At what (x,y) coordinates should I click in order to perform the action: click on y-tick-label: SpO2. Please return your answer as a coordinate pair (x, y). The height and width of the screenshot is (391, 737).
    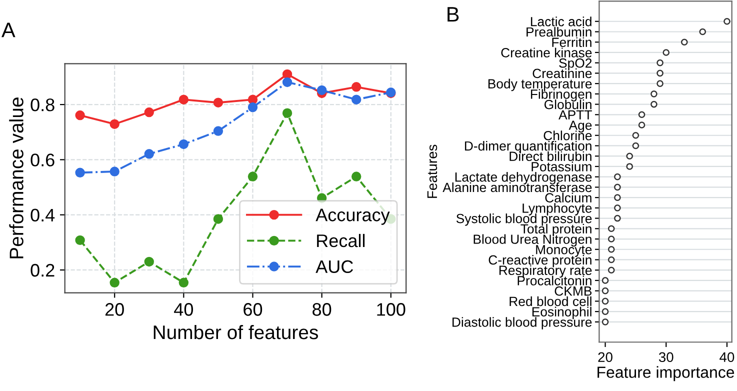
    Looking at the image, I should click on (575, 64).